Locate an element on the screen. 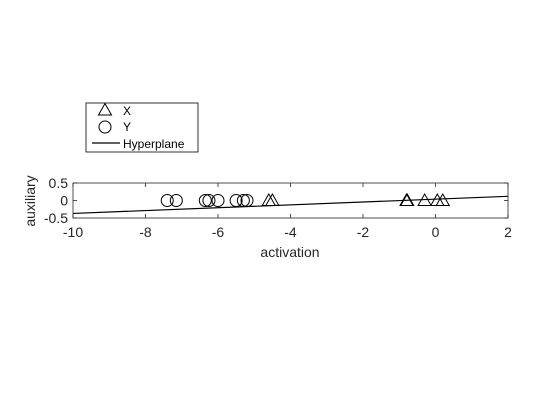  hyperplane-line is located at coordinates (290, 205).